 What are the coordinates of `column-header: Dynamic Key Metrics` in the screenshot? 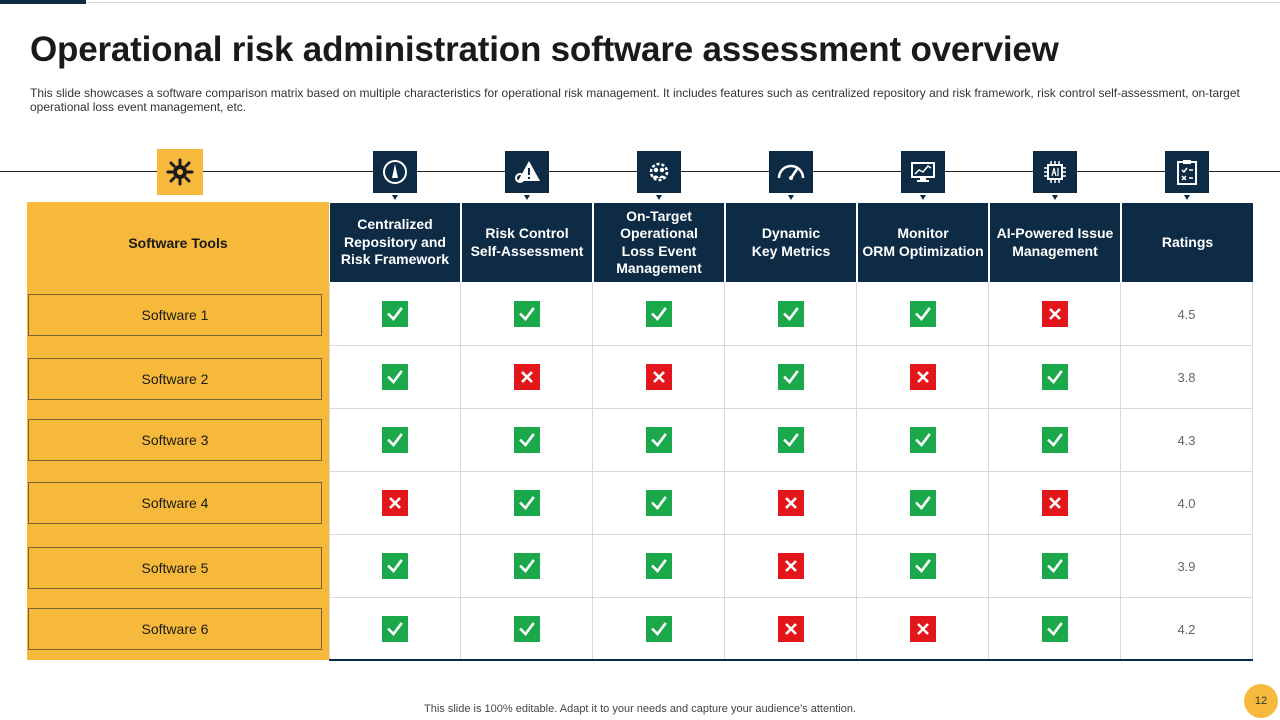 It's located at (791, 242).